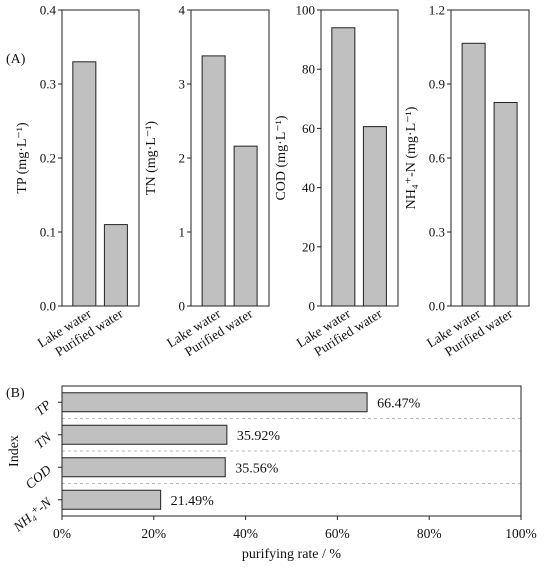  What do you see at coordinates (32, 514) in the screenshot?
I see `y-tick-label: NH₄⁺-N` at bounding box center [32, 514].